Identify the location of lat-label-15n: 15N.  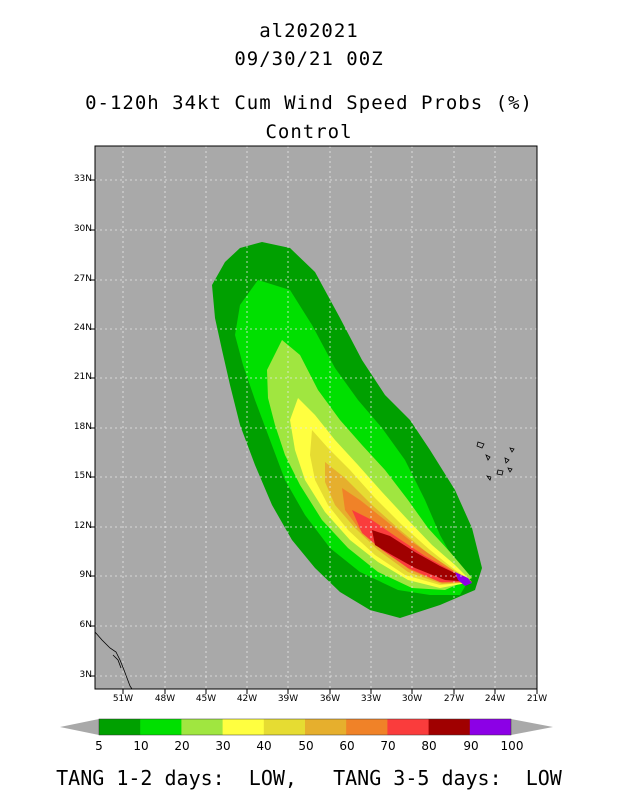
(82, 476).